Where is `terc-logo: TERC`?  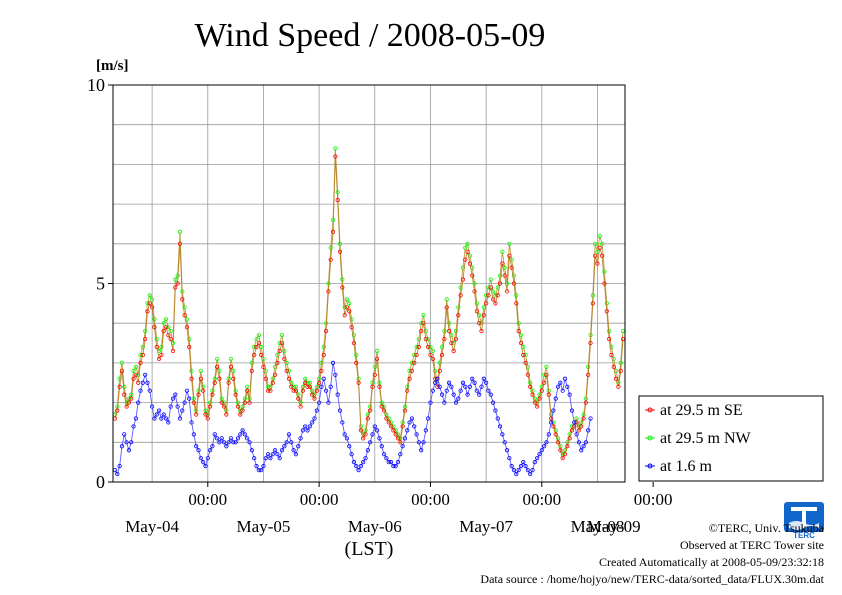 terc-logo: TERC is located at coordinates (804, 520).